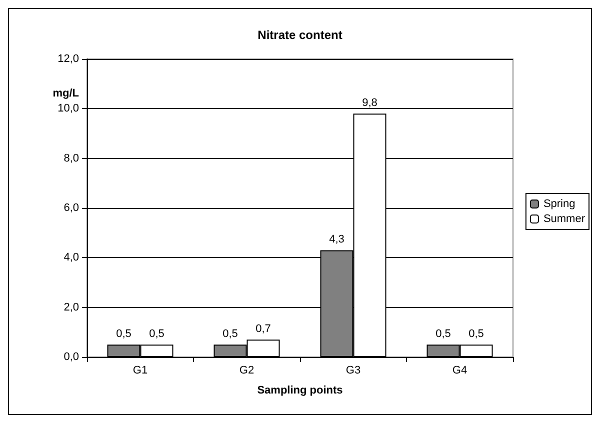 This screenshot has height=423, width=600. What do you see at coordinates (140, 370) in the screenshot?
I see `x-tick-label: G1` at bounding box center [140, 370].